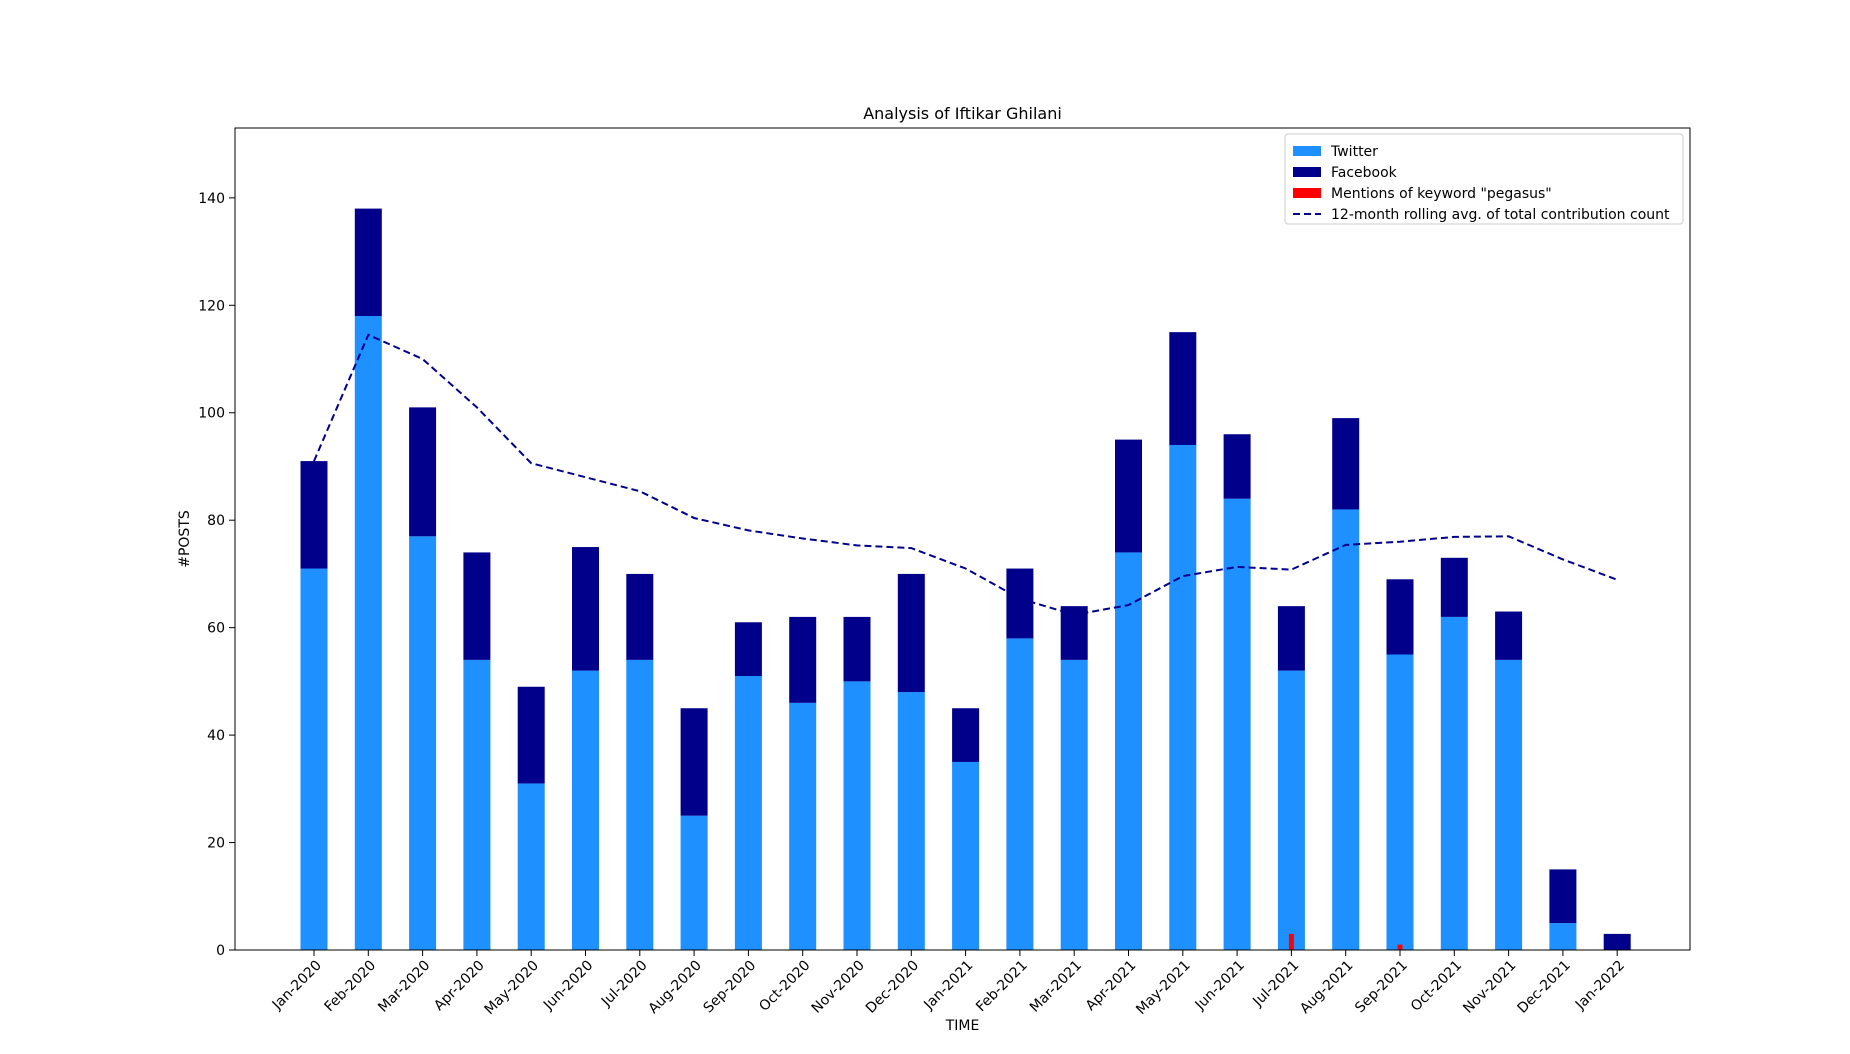  What do you see at coordinates (216, 575) in the screenshot?
I see `y-axis: 0 20 40 60 80 100 120 140` at bounding box center [216, 575].